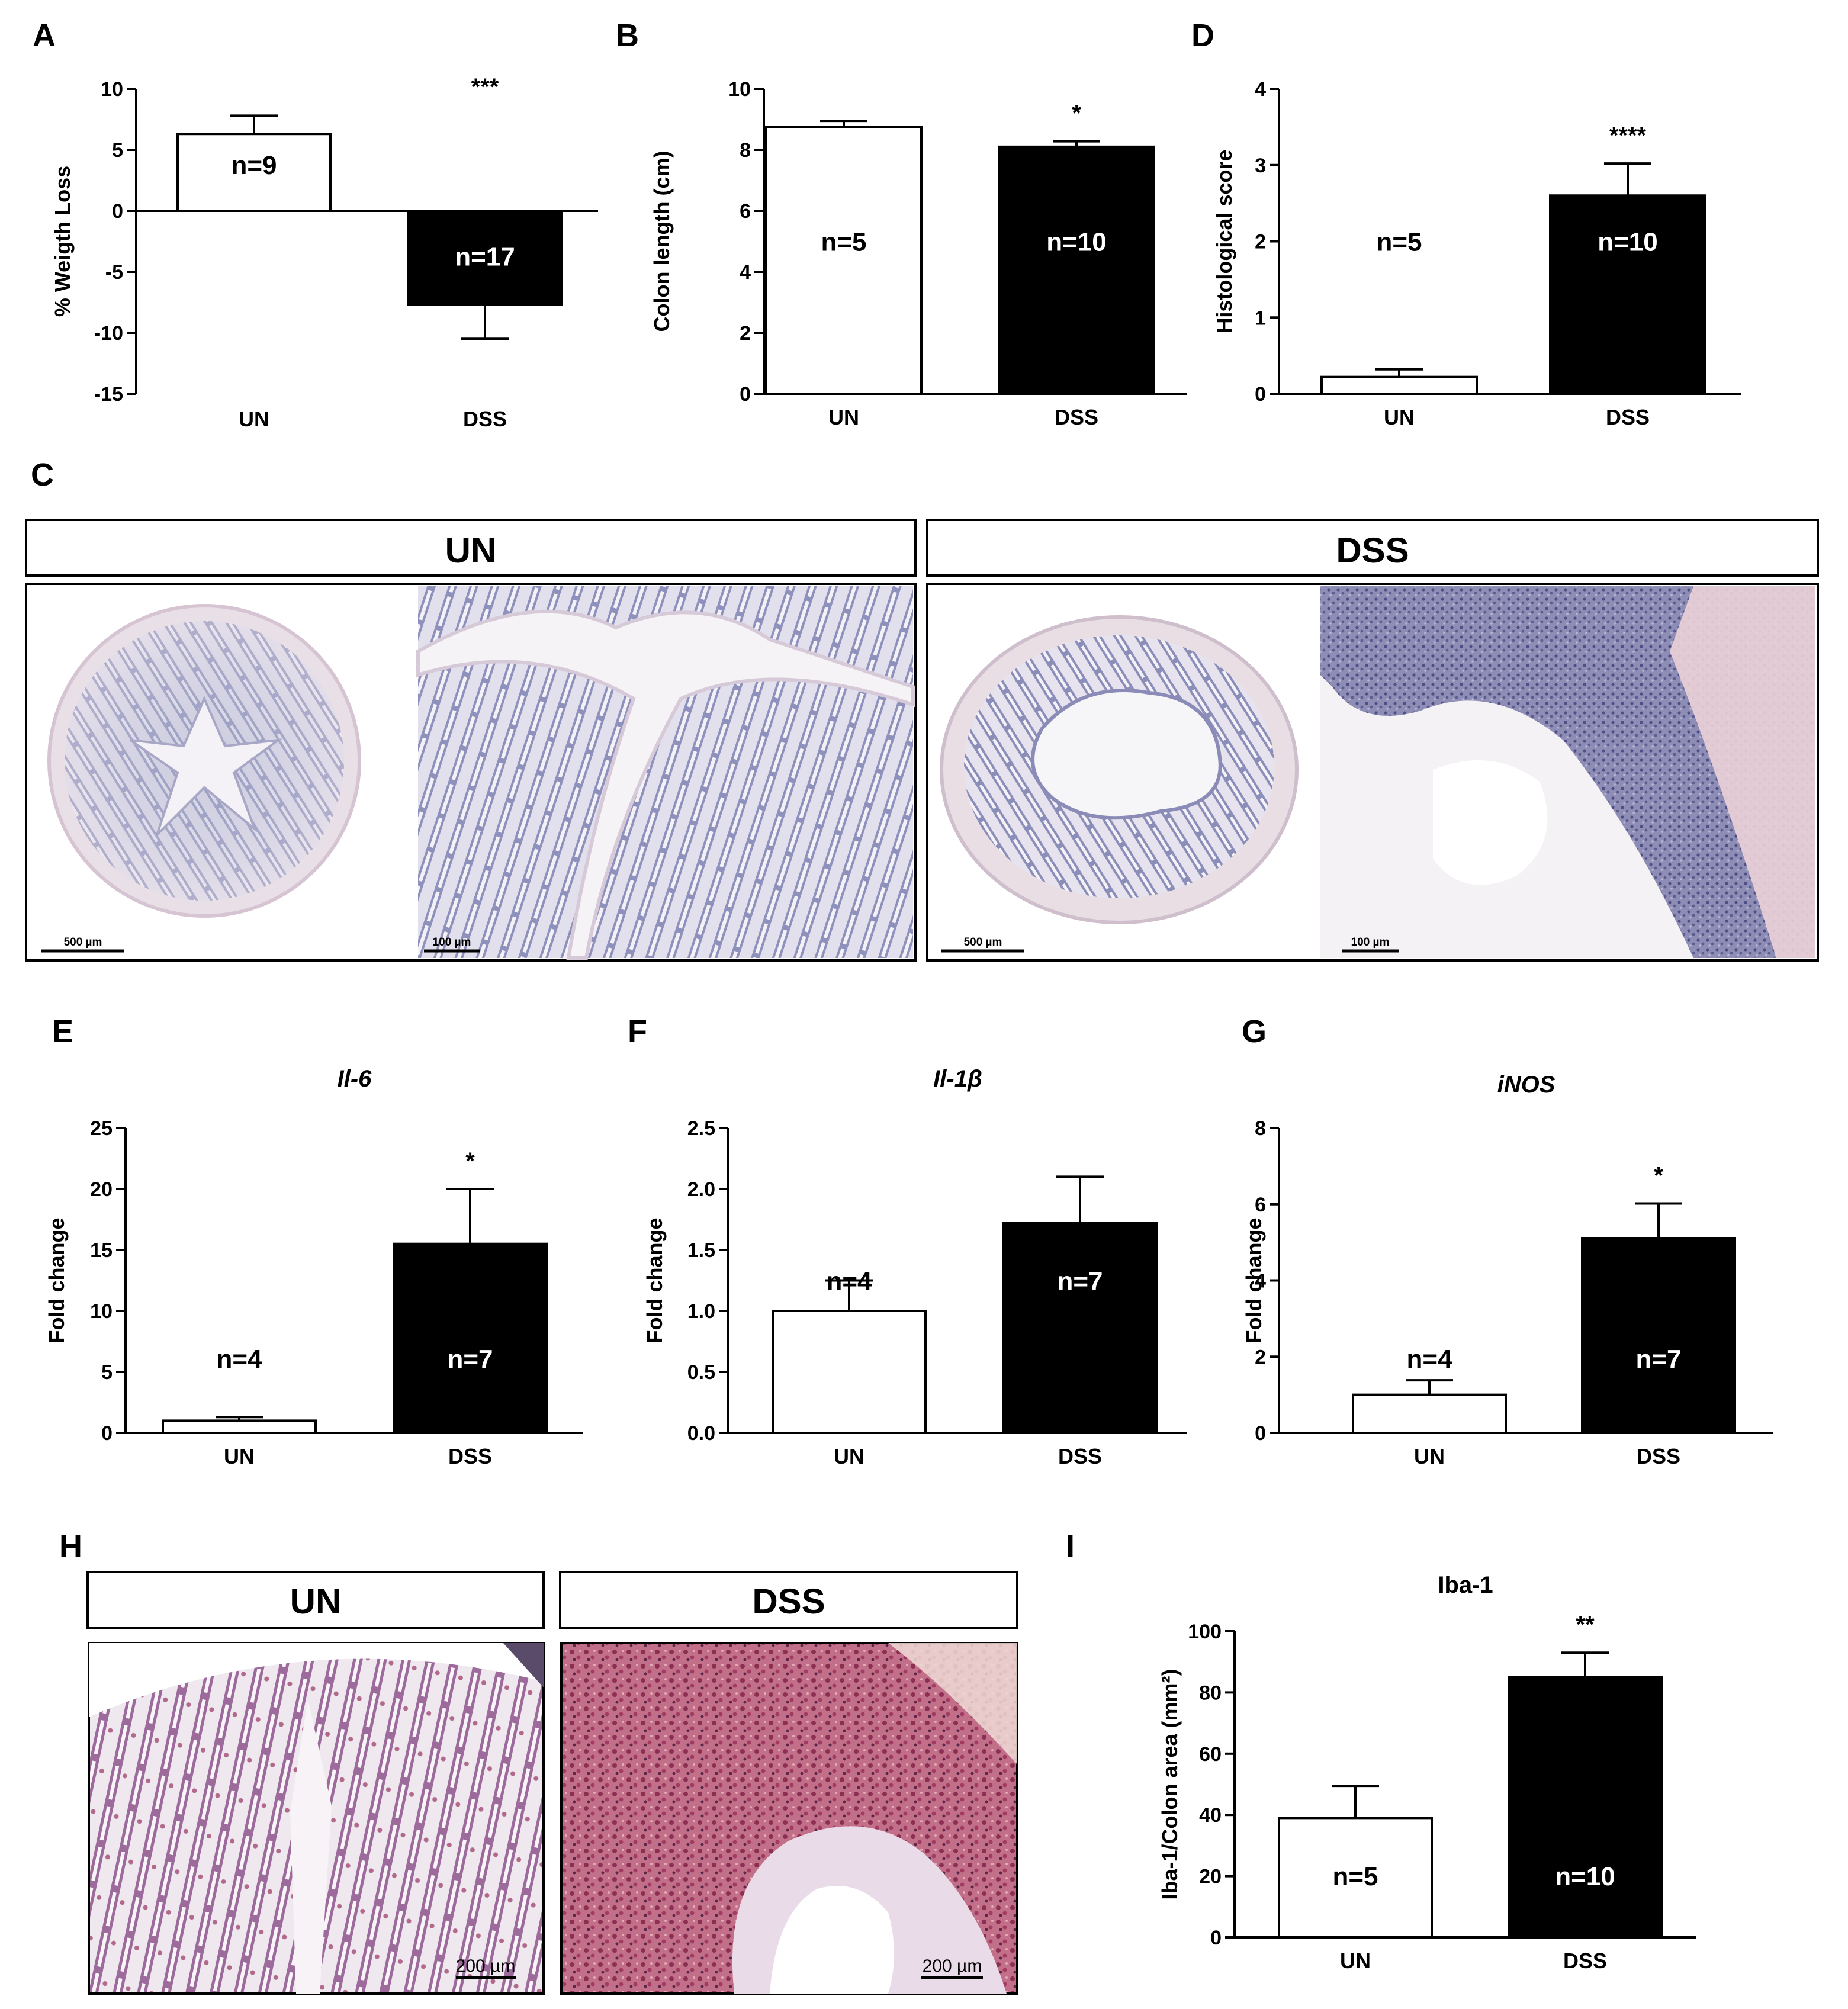 This screenshot has width=1848, height=2009. I want to click on panel-c-letter: C, so click(43, 475).